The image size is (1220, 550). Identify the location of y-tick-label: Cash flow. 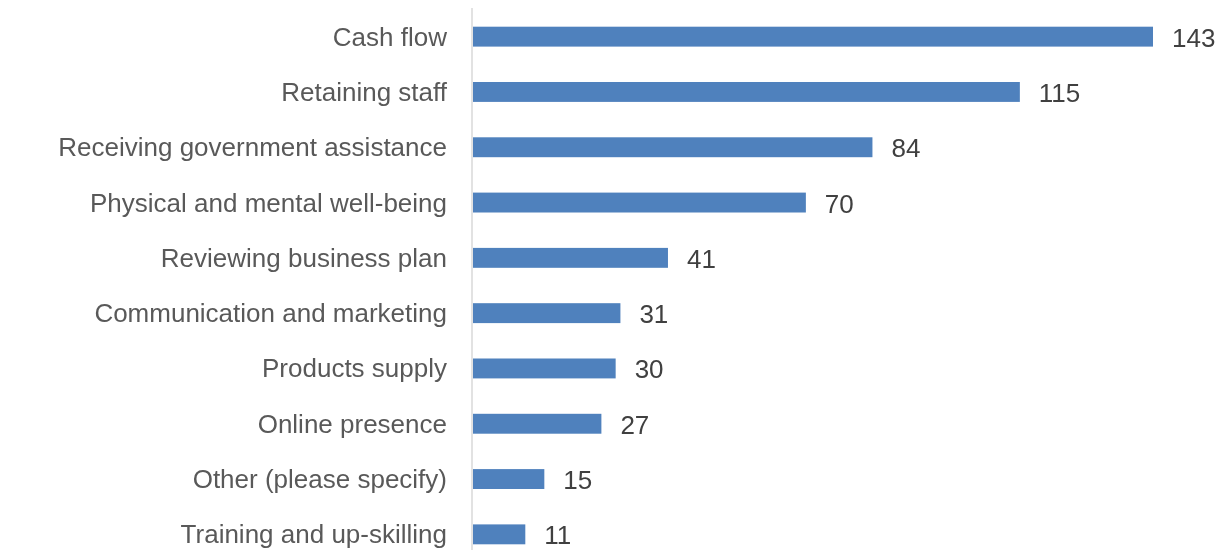
(390, 36).